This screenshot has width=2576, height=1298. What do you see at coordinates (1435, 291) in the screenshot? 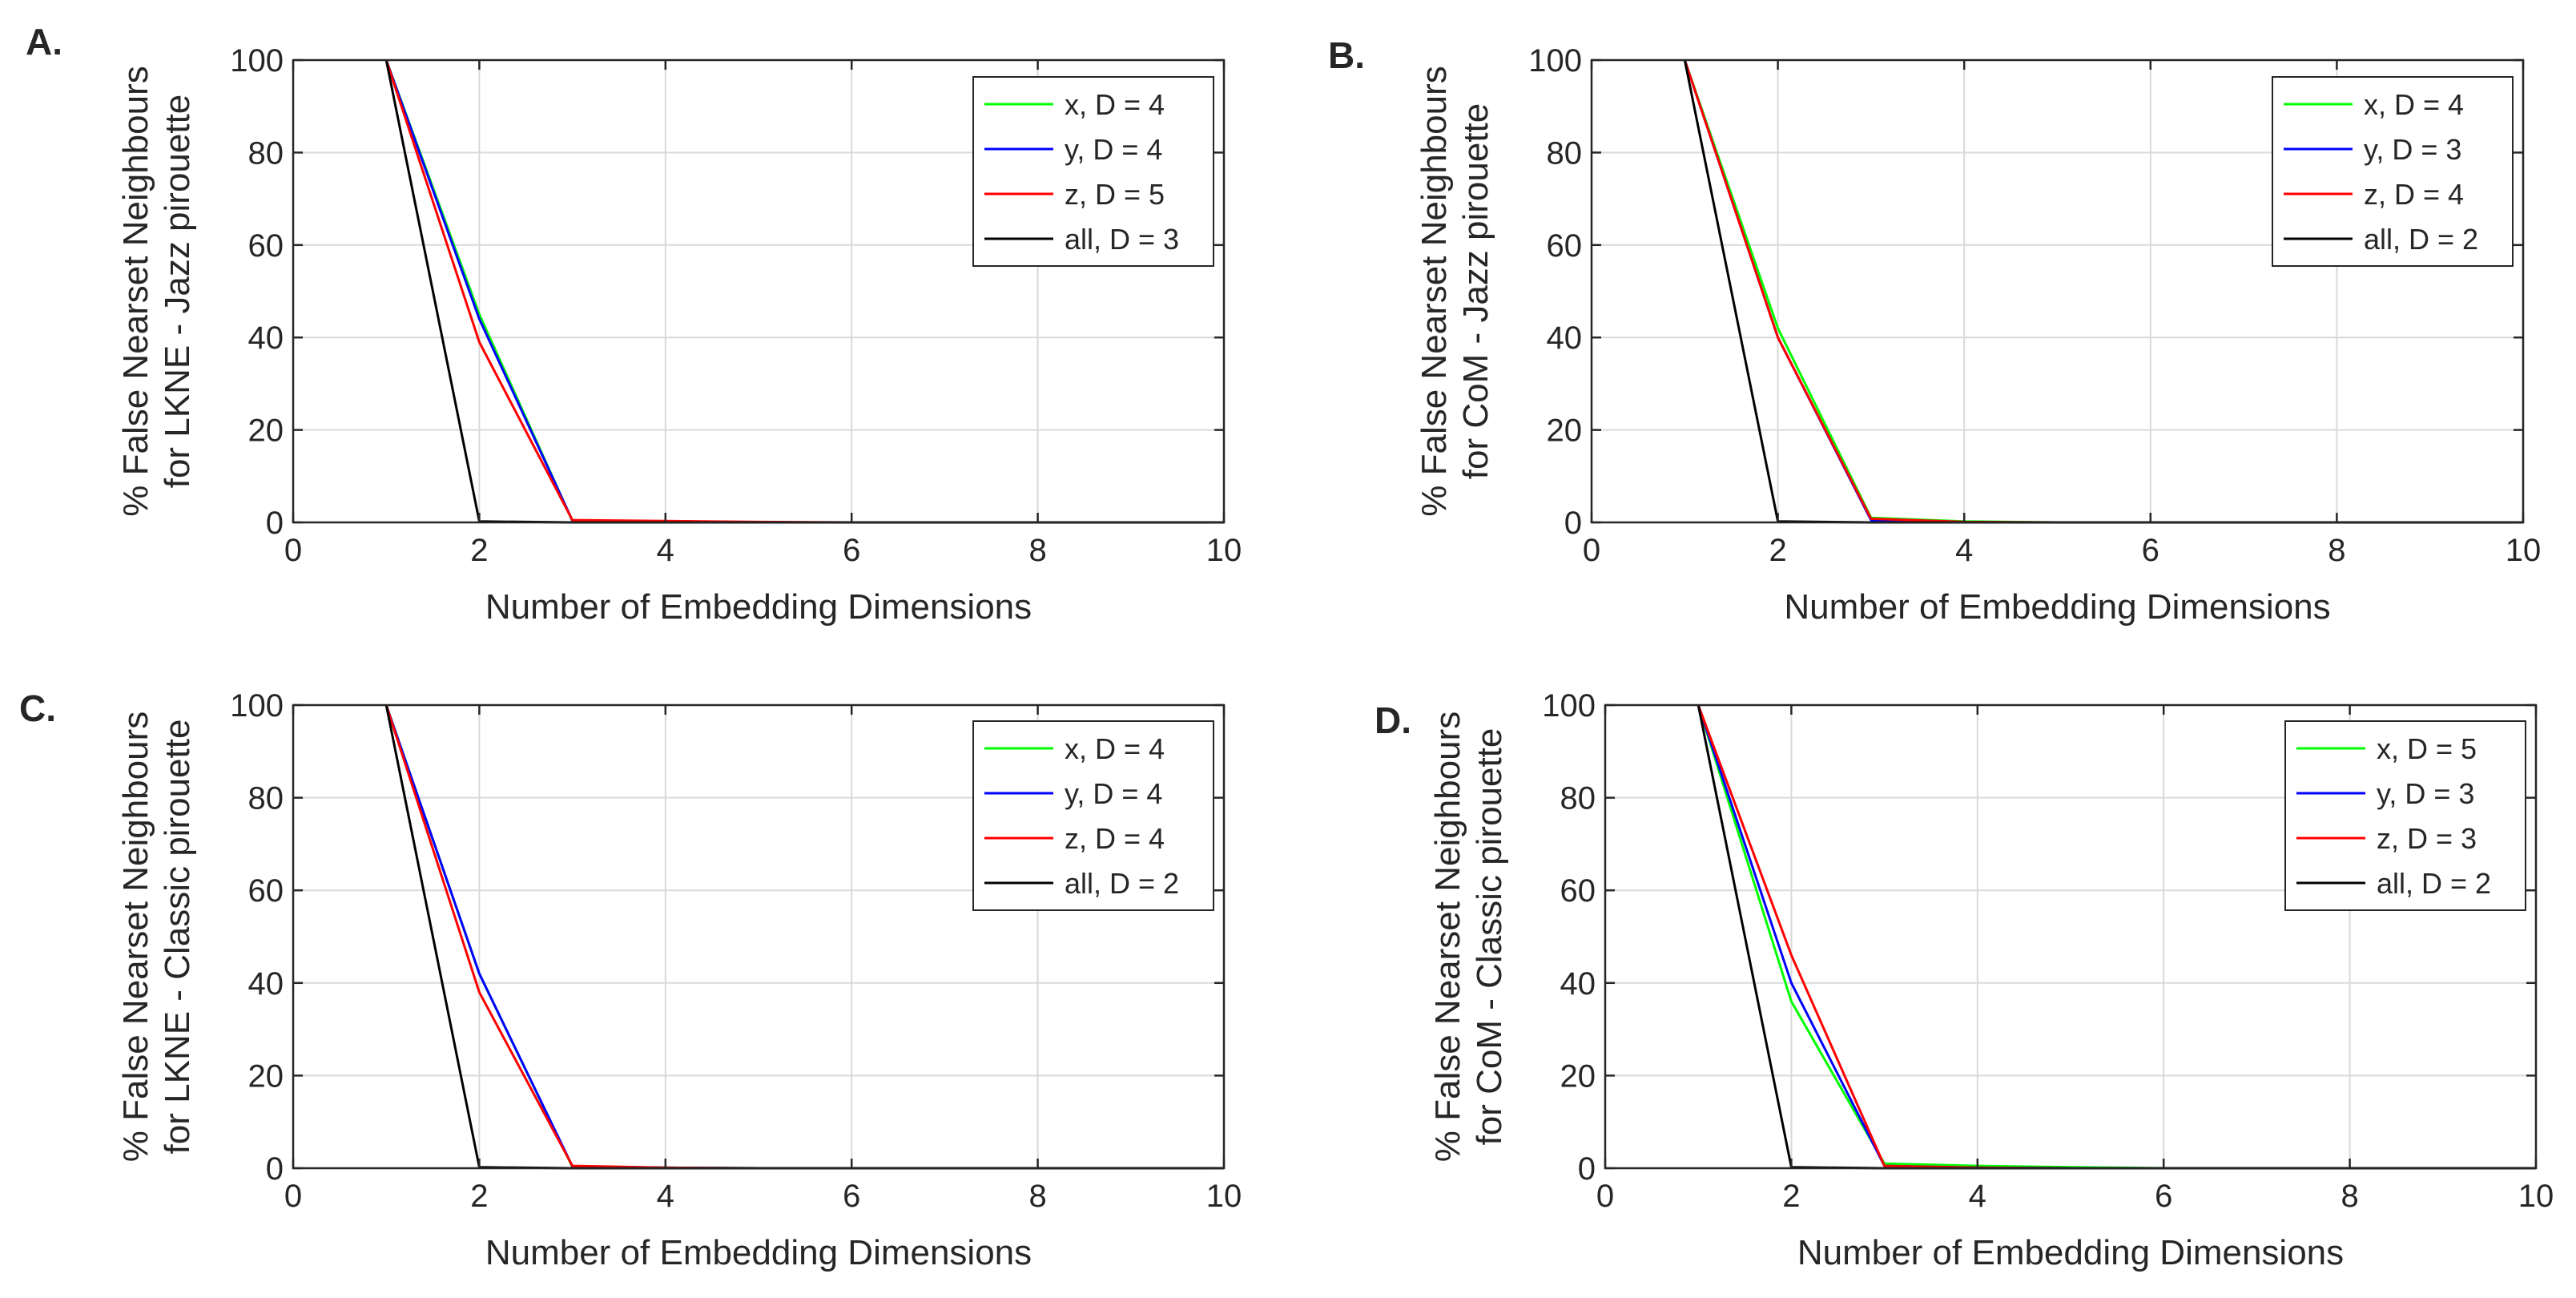
I see `chart-1-ylabel-line-0: % False Nearset Neighbours` at bounding box center [1435, 291].